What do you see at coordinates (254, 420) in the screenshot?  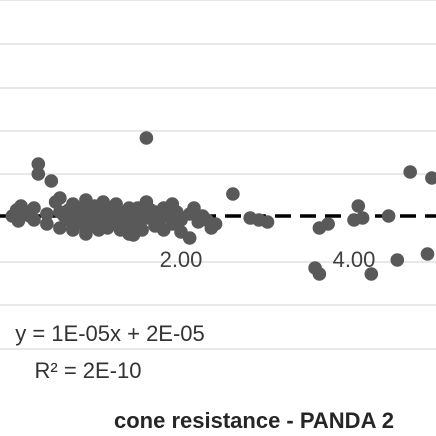 I see `x-axis-title: cone resistance - PANDA 2` at bounding box center [254, 420].